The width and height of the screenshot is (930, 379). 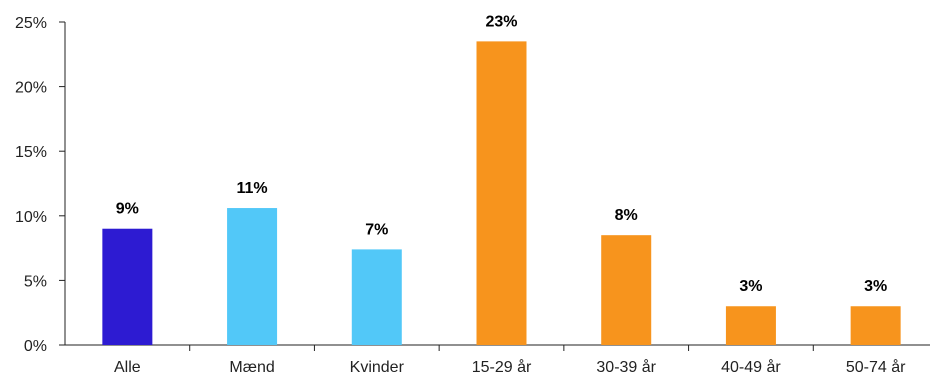 What do you see at coordinates (875, 286) in the screenshot?
I see `data-label-7: 3%` at bounding box center [875, 286].